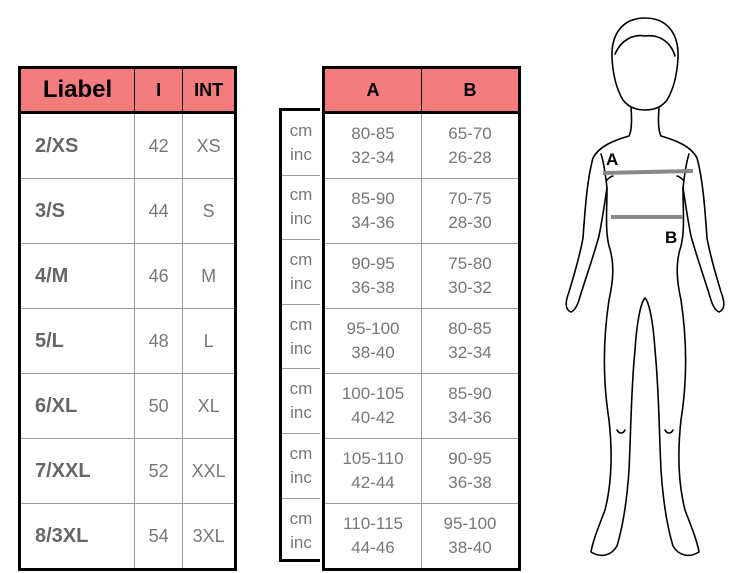  What do you see at coordinates (77, 471) in the screenshot?
I see `size-label: 7/XXL` at bounding box center [77, 471].